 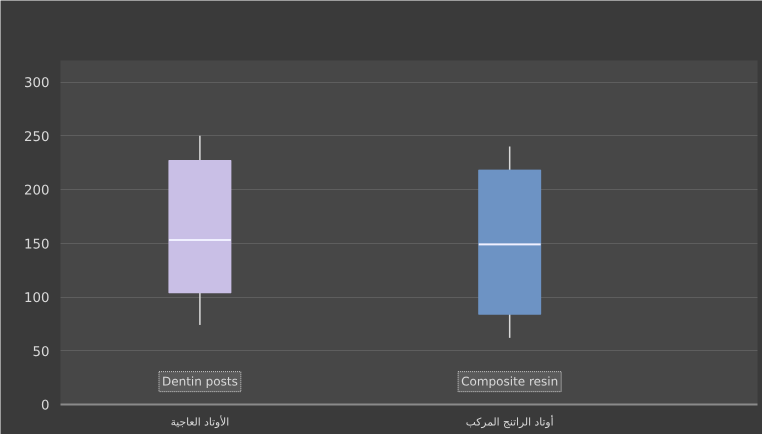 What do you see at coordinates (200, 381) in the screenshot?
I see `annotation: Dentin posts` at bounding box center [200, 381].